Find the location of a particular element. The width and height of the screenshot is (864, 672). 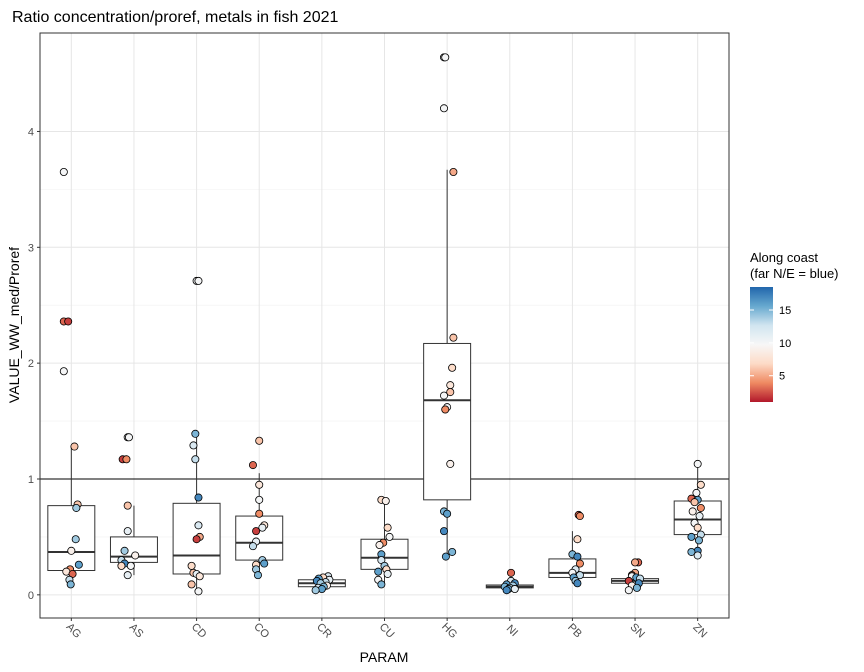

y-axis: 0 1 2 3 4 is located at coordinates (34, 364).